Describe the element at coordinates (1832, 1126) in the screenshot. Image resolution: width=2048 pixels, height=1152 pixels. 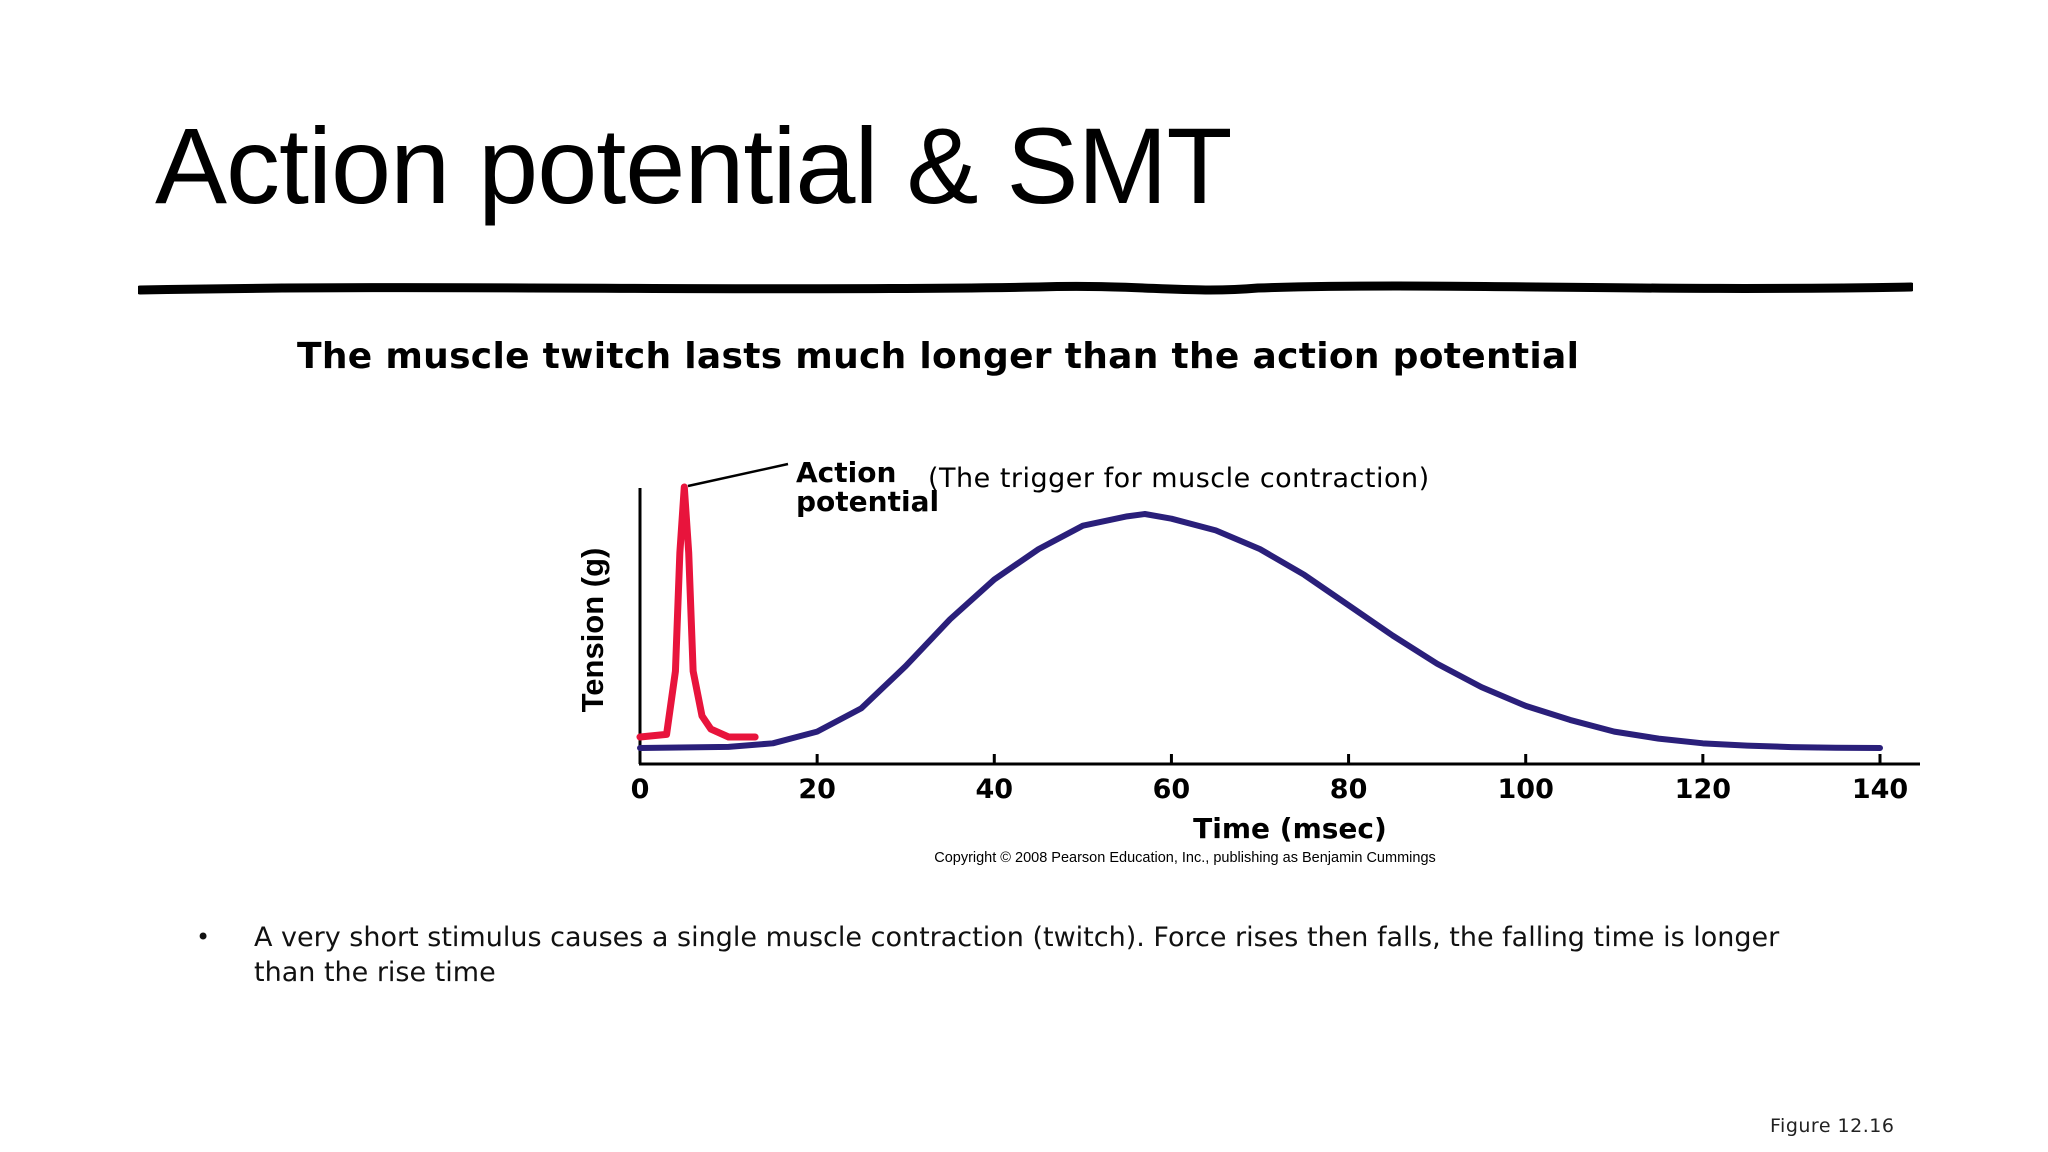
I see `figure-label: Figure 12.16` at that location.